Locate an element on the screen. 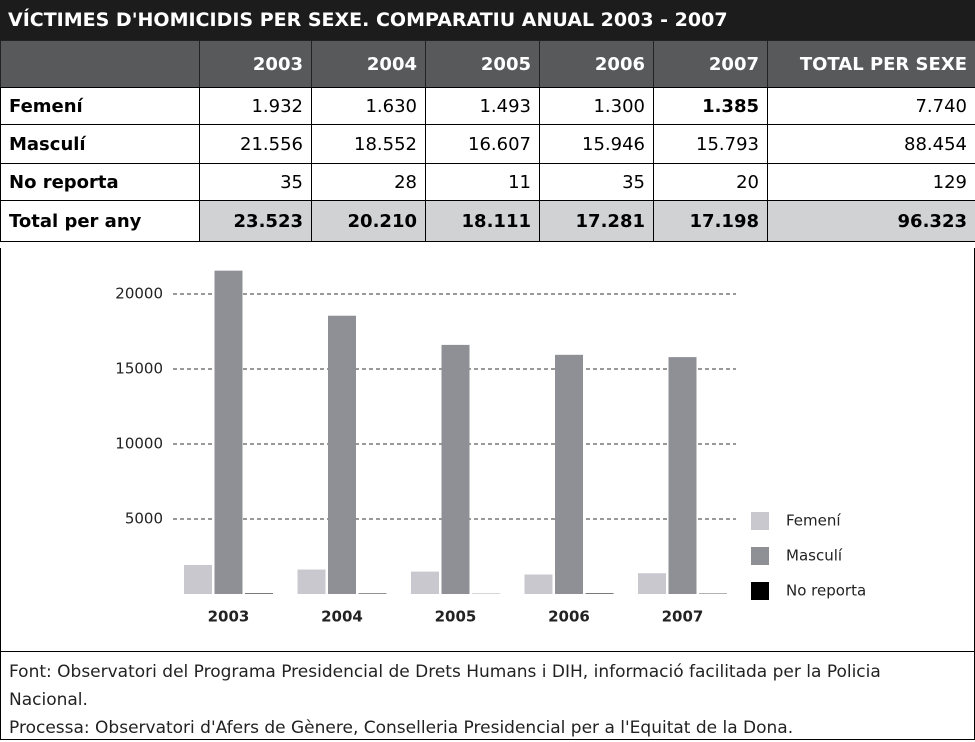 The width and height of the screenshot is (975, 742). table-cell: 17.198 is located at coordinates (710, 221).